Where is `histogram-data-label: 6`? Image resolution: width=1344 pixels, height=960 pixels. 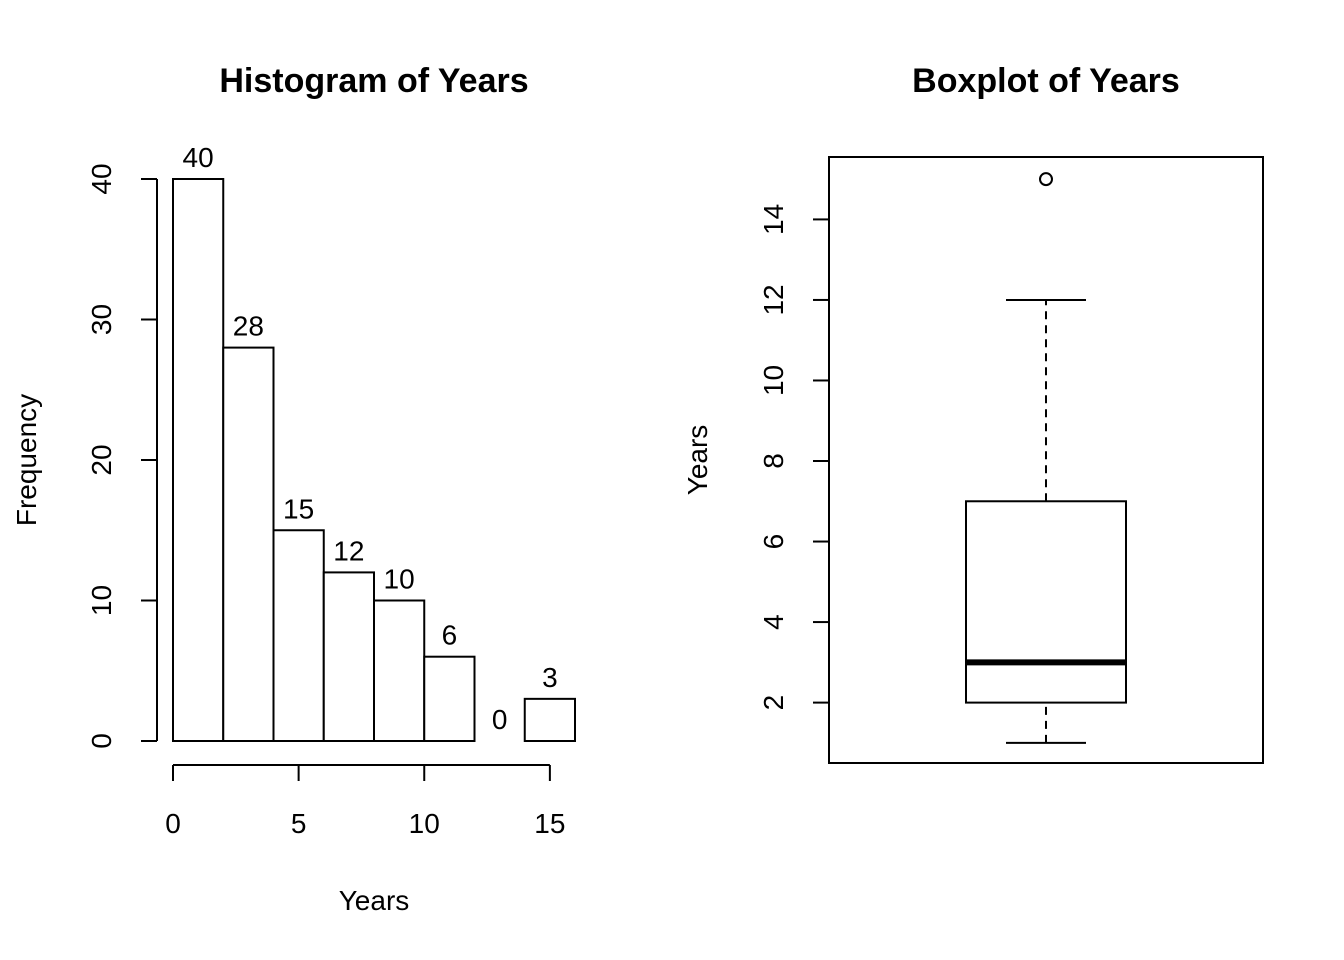
histogram-data-label: 6 is located at coordinates (450, 635).